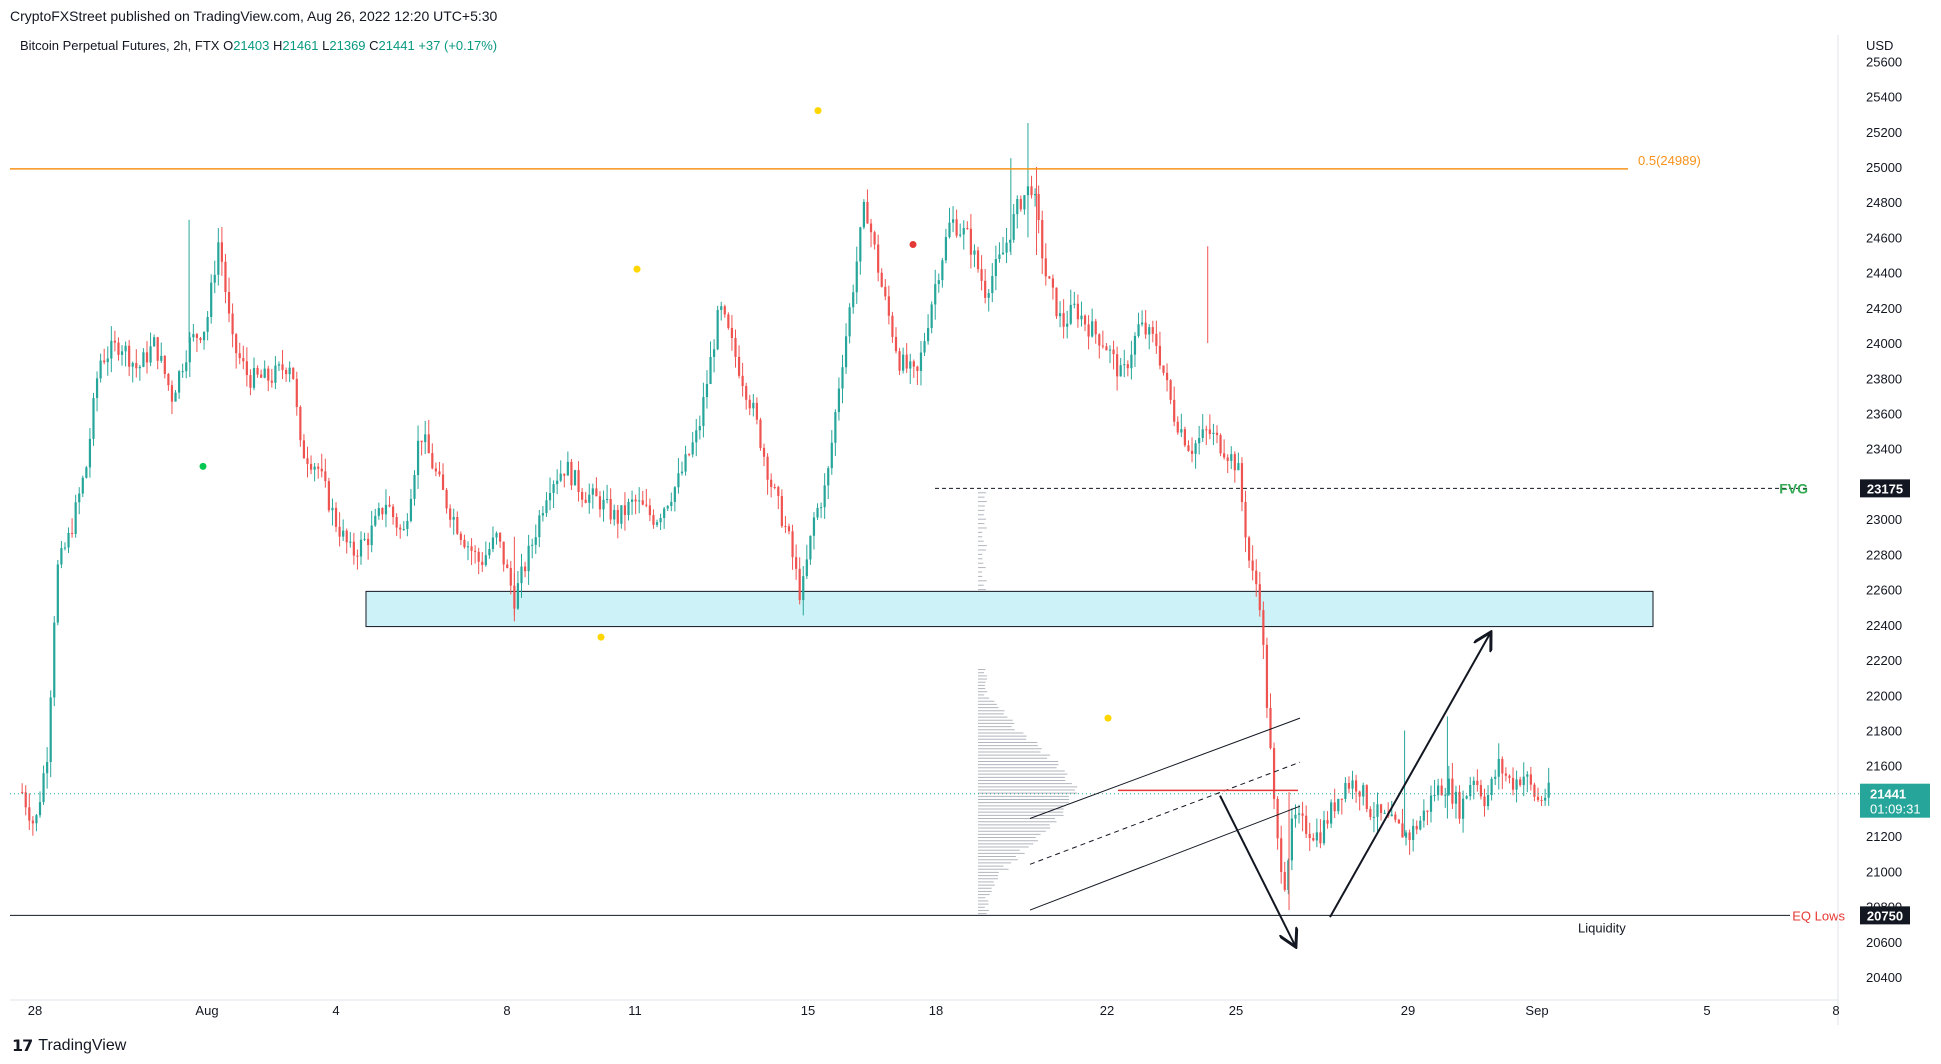  I want to click on y-tick-label: 25200, so click(1884, 132).